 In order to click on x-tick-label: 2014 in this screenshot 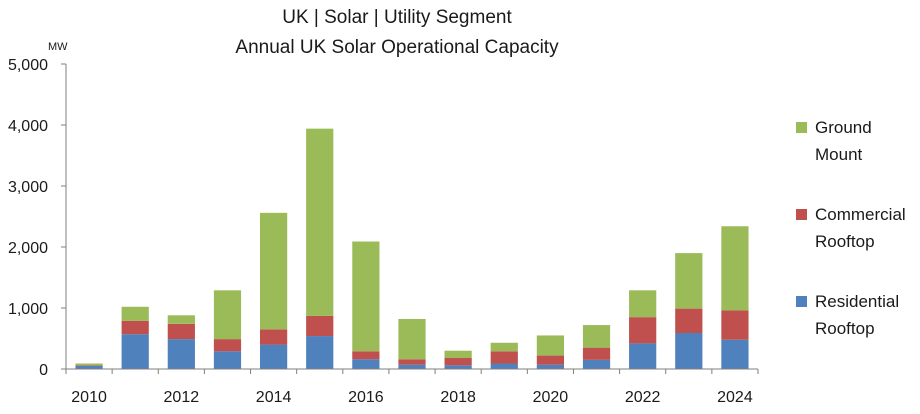, I will do `click(274, 397)`.